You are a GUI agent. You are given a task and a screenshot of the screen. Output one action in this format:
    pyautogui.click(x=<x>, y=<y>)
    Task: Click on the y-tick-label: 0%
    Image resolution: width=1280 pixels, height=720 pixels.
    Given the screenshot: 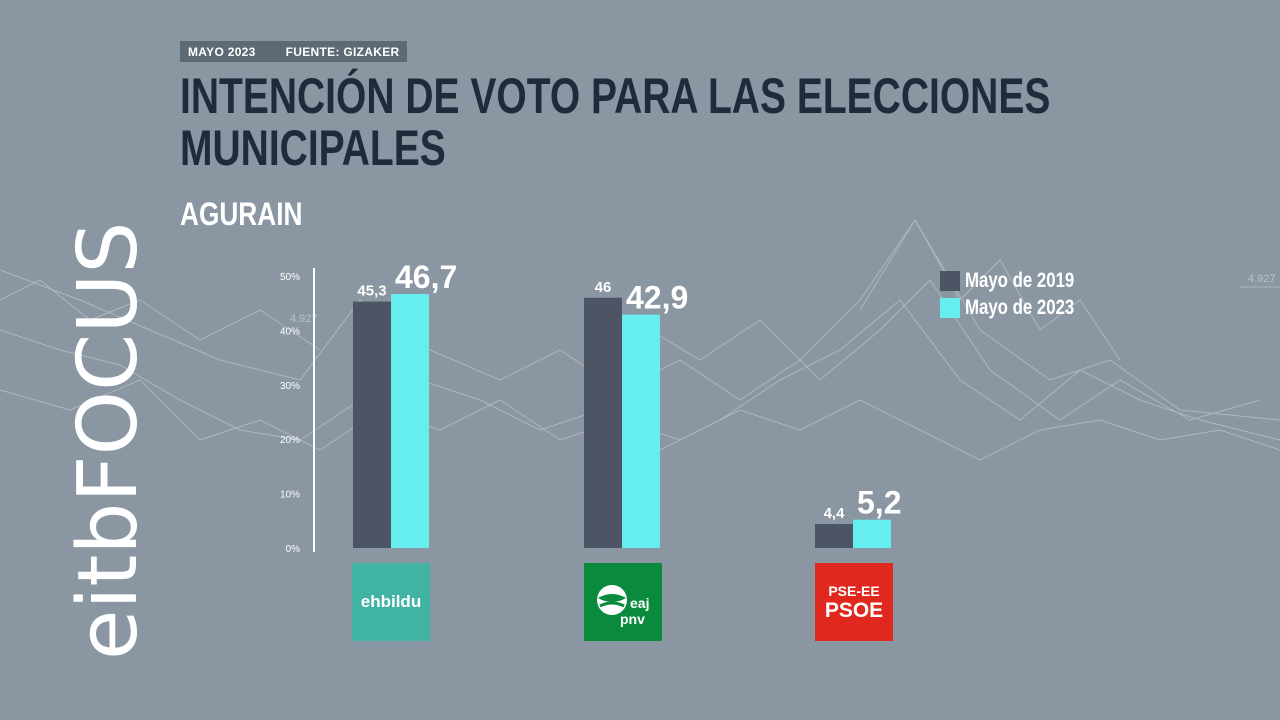 What is the action you would take?
    pyautogui.click(x=293, y=549)
    